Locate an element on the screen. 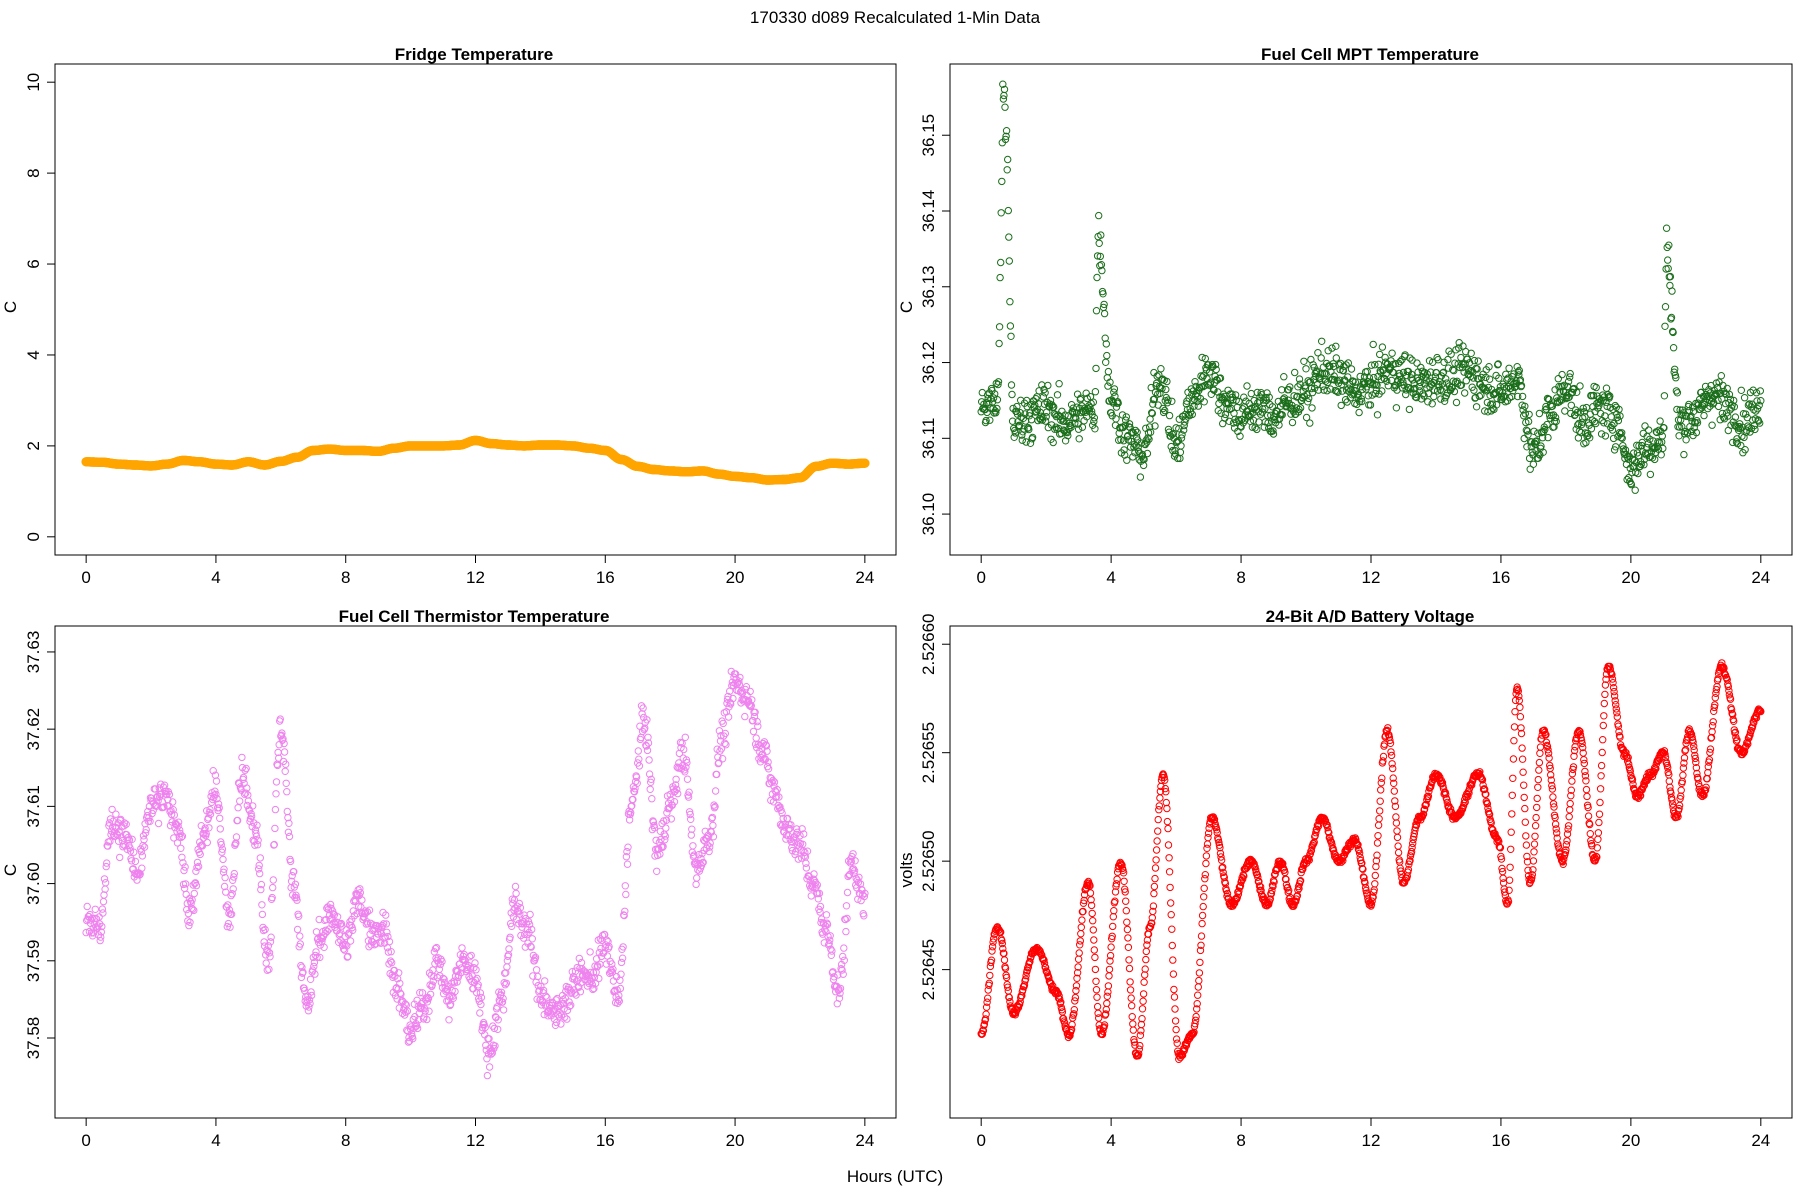  y-tick-label: 36.15 is located at coordinates (928, 135).